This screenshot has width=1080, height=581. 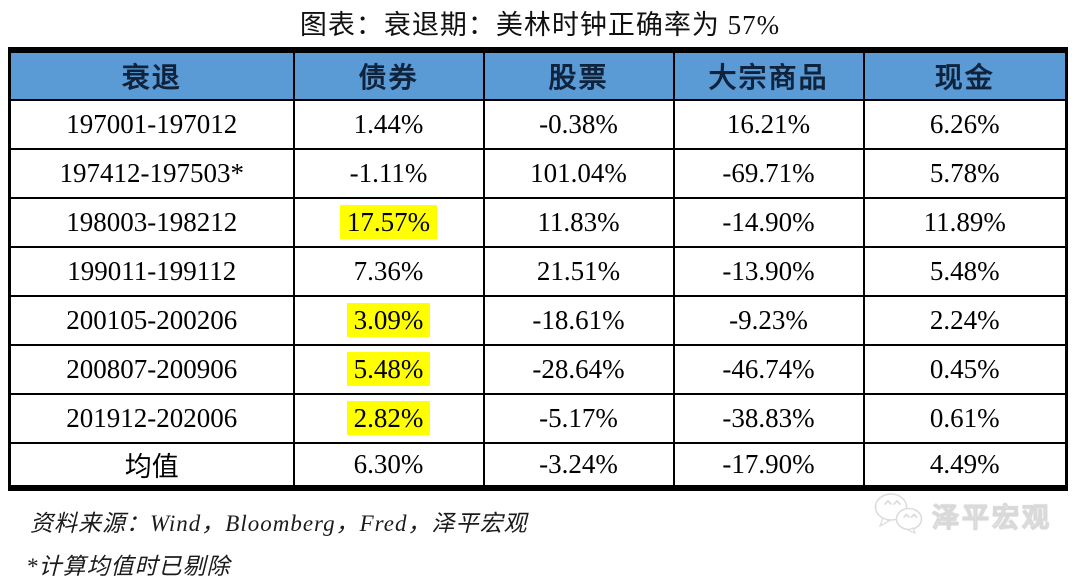 I want to click on cell-bond: 17.57%, so click(x=388, y=222).